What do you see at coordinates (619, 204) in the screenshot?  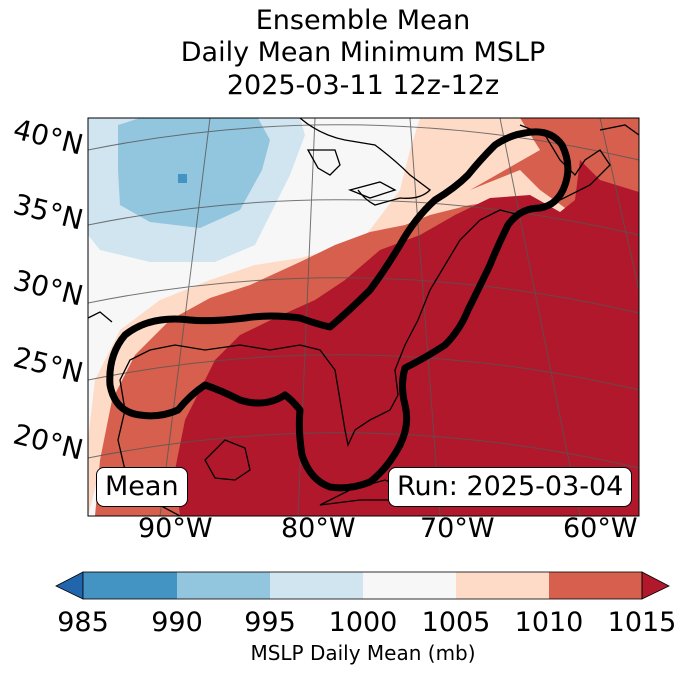 I see `meridian-50w` at bounding box center [619, 204].